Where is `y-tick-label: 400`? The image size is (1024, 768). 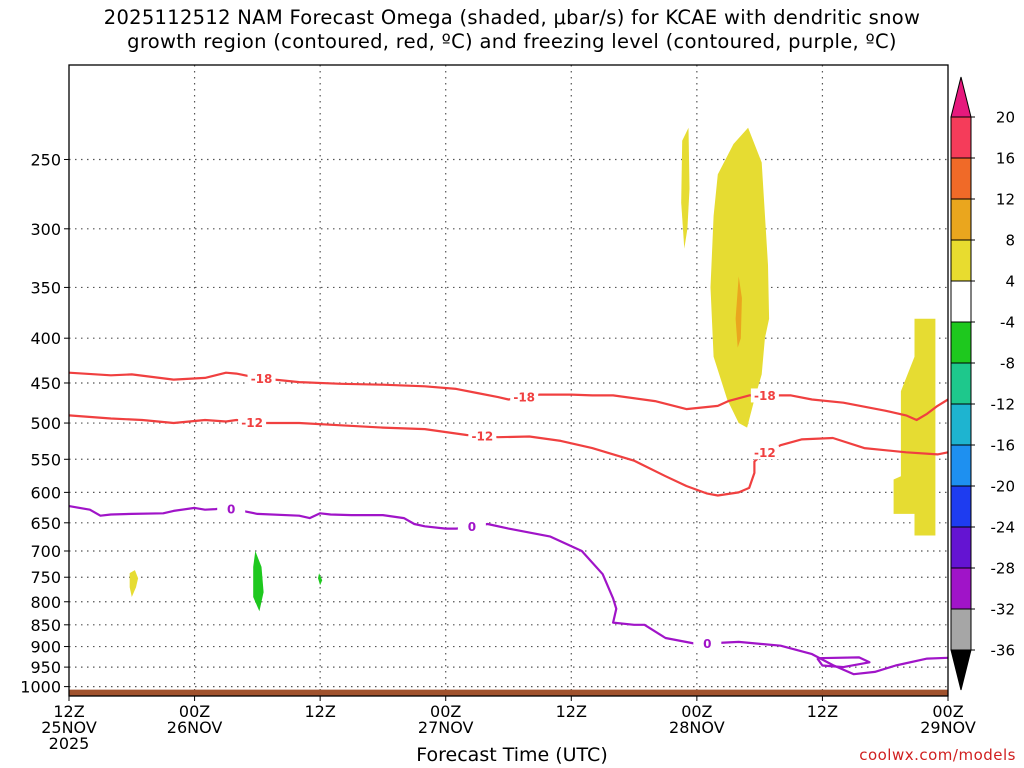
y-tick-label: 400 is located at coordinates (45, 338).